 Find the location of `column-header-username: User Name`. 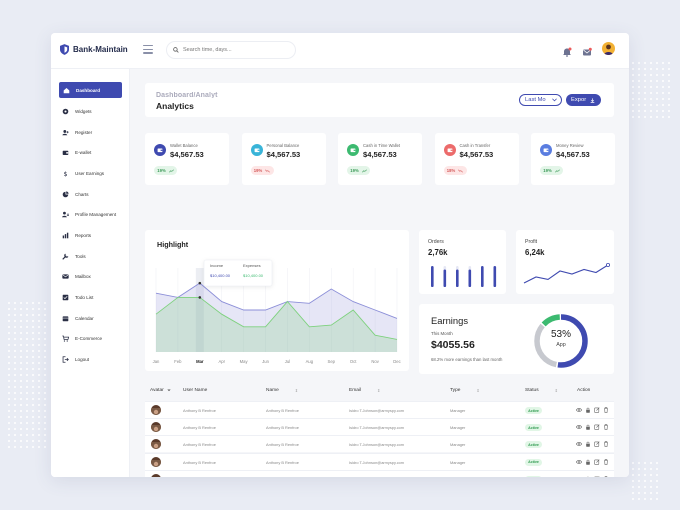

column-header-username: User Name is located at coordinates (195, 390).